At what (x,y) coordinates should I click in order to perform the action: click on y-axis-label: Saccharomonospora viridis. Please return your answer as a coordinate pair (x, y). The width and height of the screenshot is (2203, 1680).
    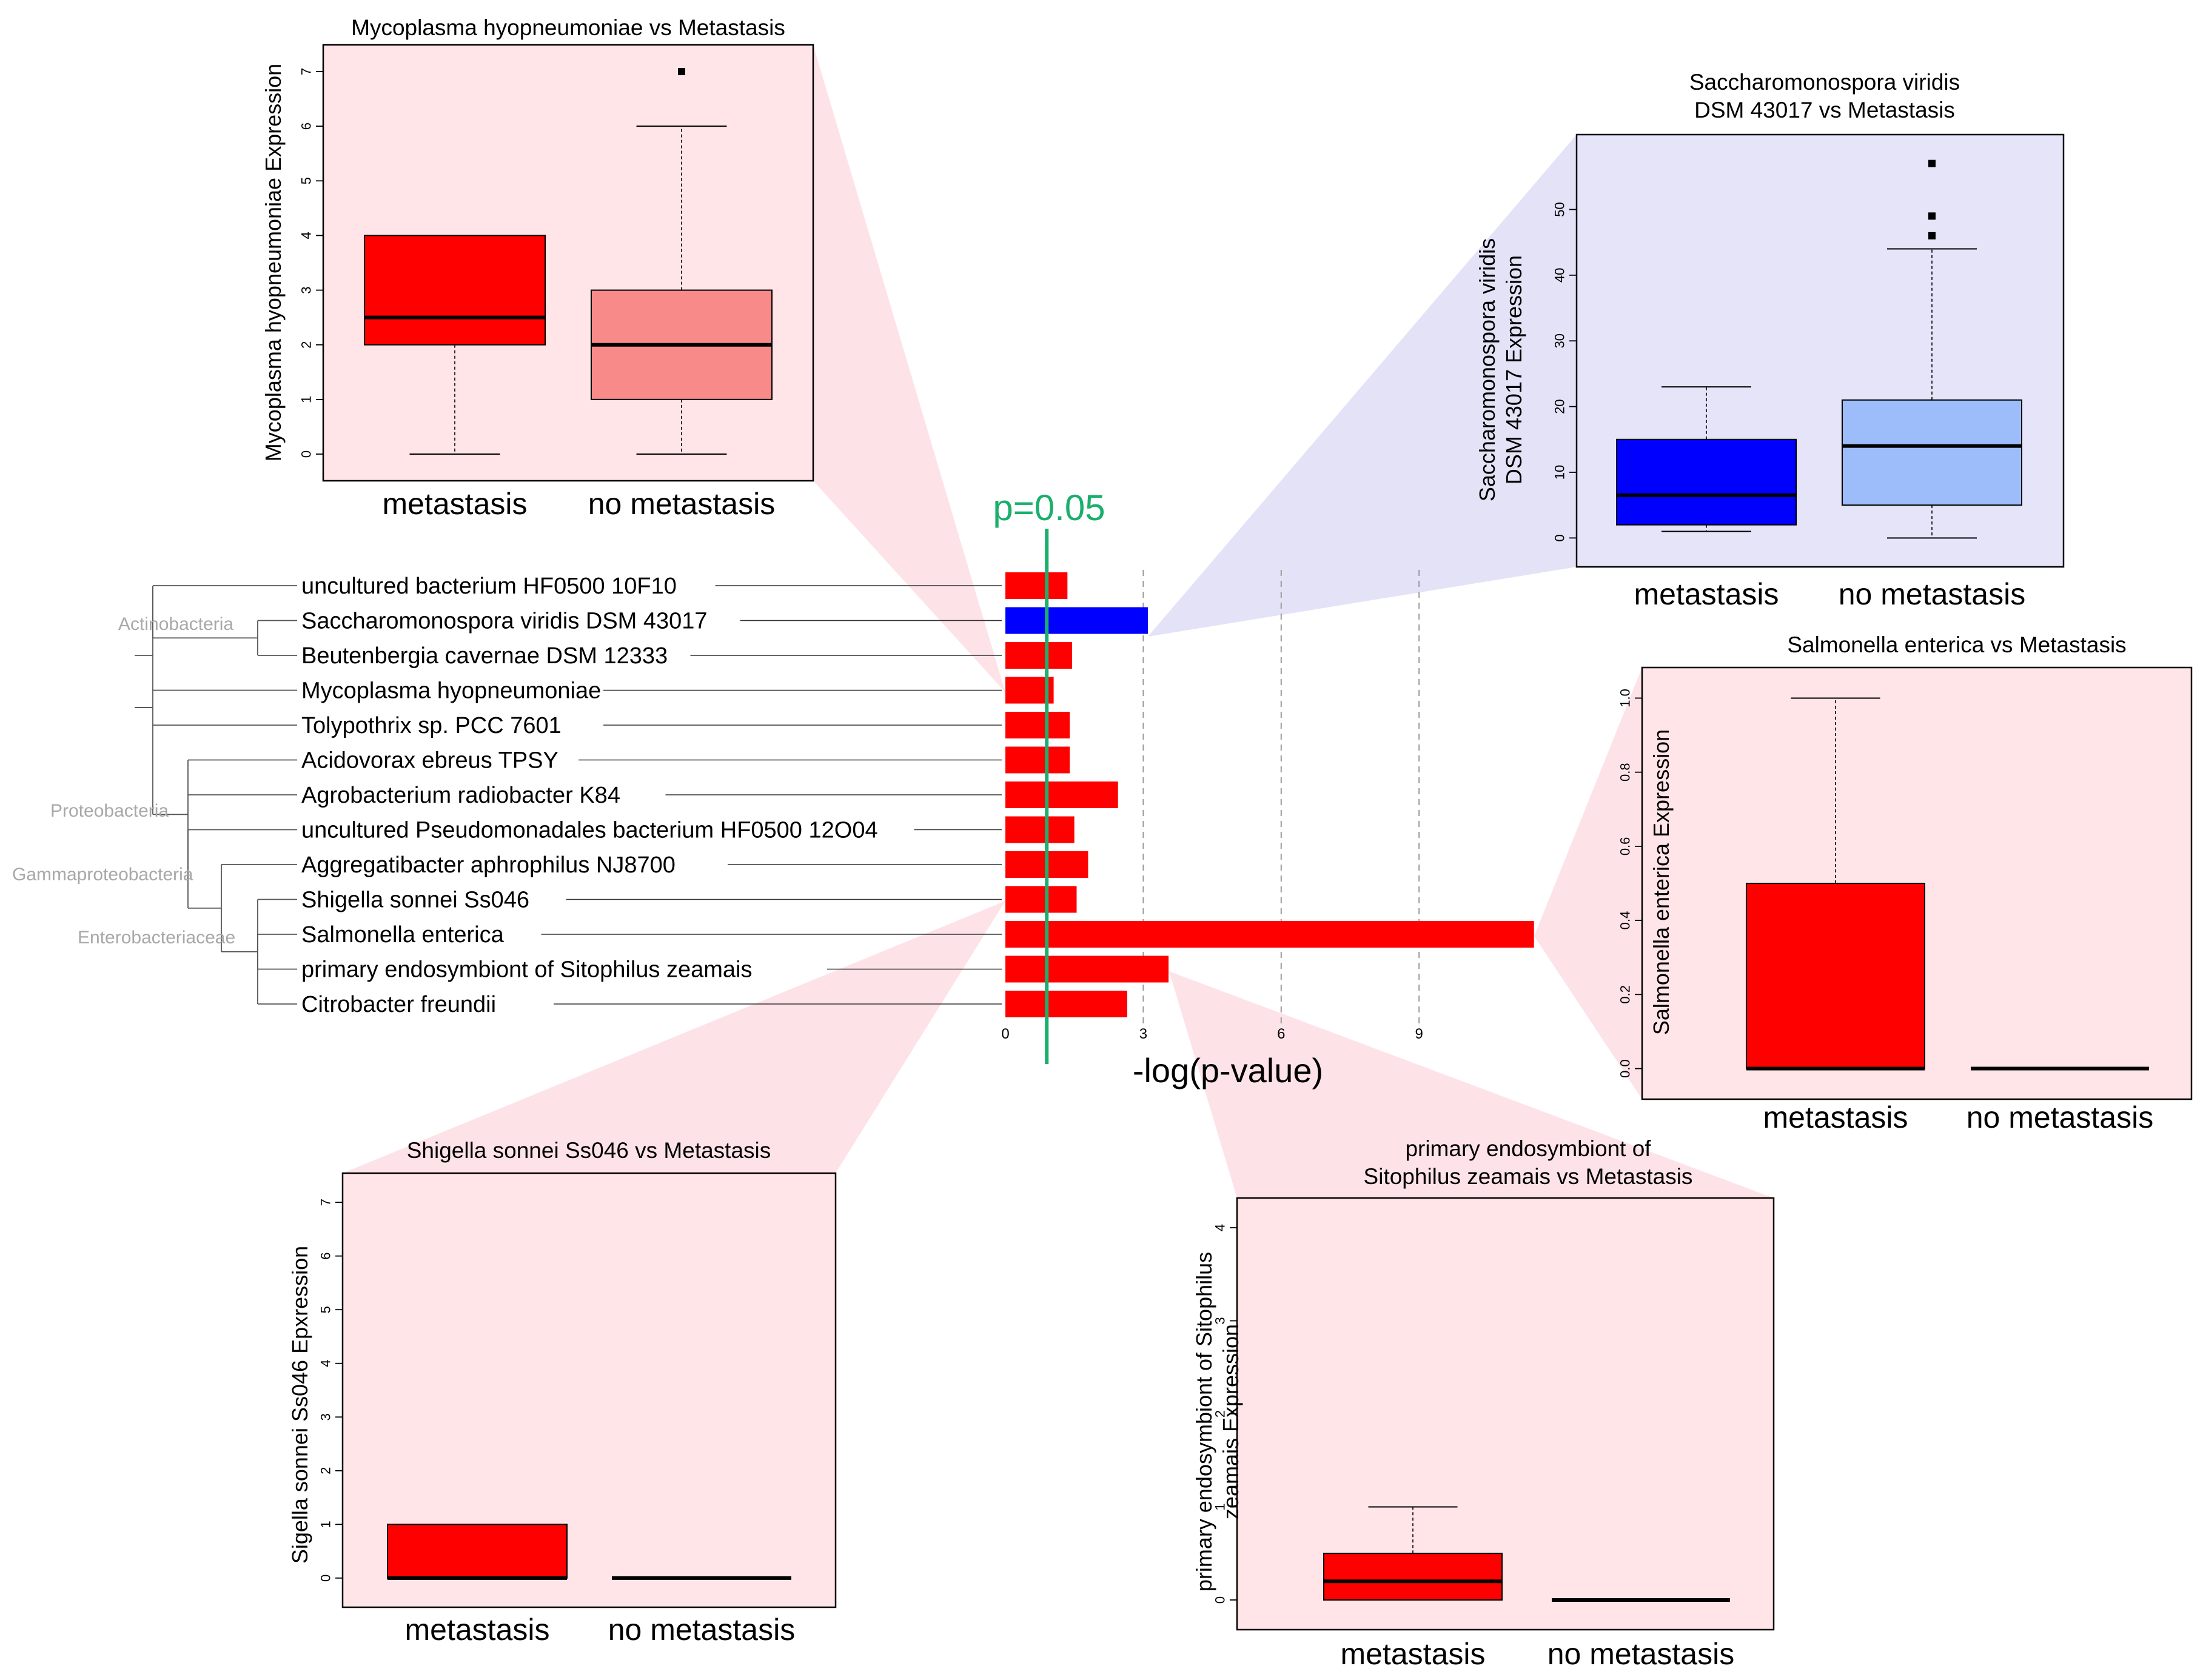
    Looking at the image, I should click on (1487, 369).